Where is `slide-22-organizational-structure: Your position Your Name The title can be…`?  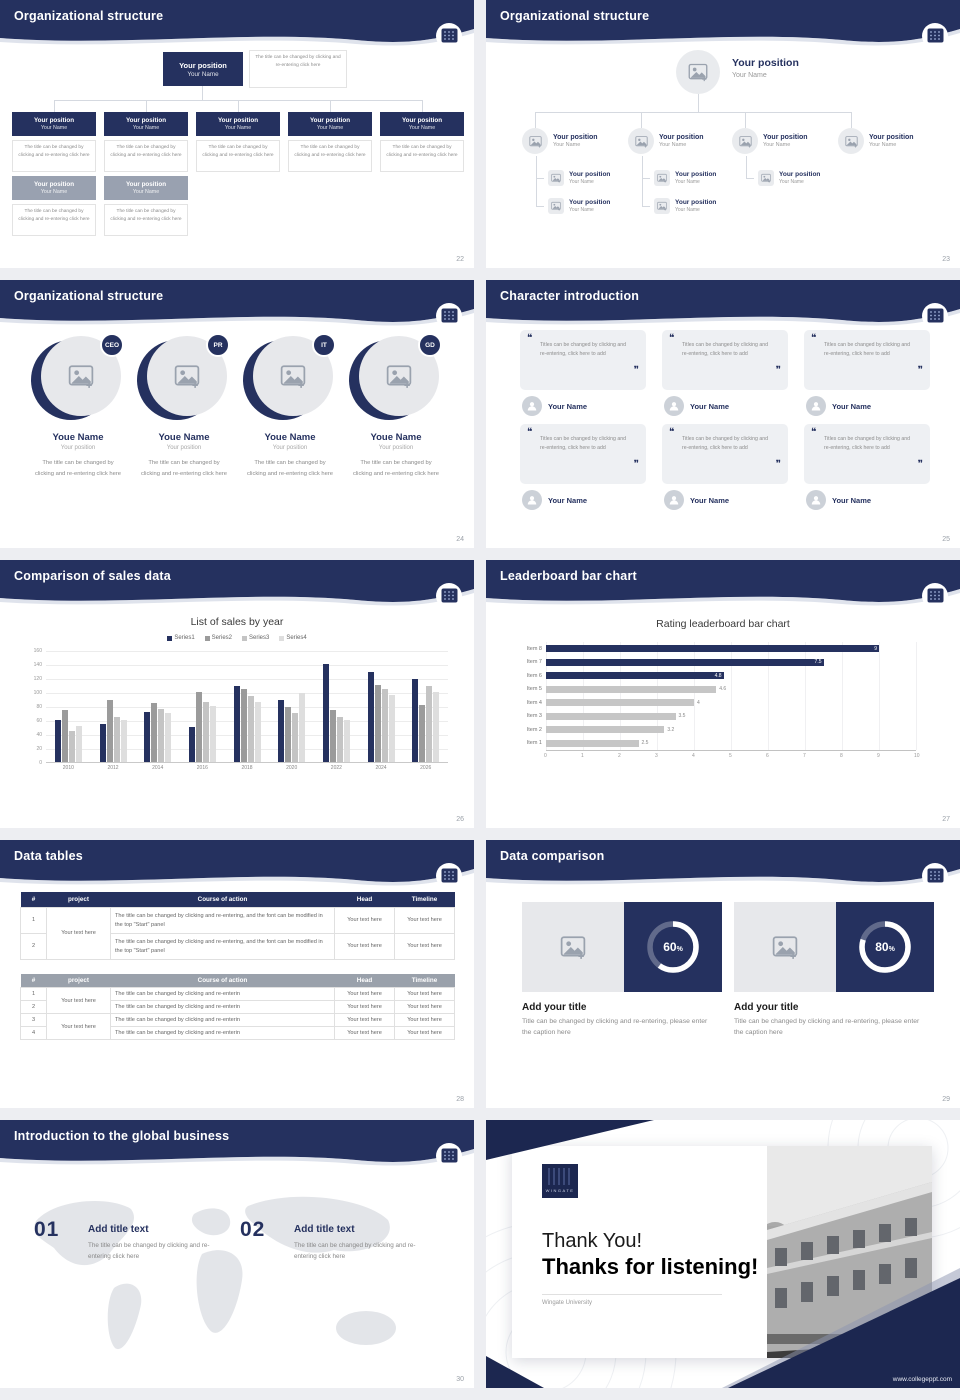 slide-22-organizational-structure: Your position Your Name The title can be… is located at coordinates (237, 134).